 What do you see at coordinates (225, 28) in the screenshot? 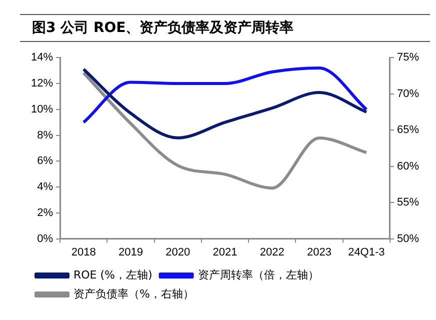
I see `chart-title: 图3 公司 ROE、资产负债率及资产周转率` at bounding box center [225, 28].